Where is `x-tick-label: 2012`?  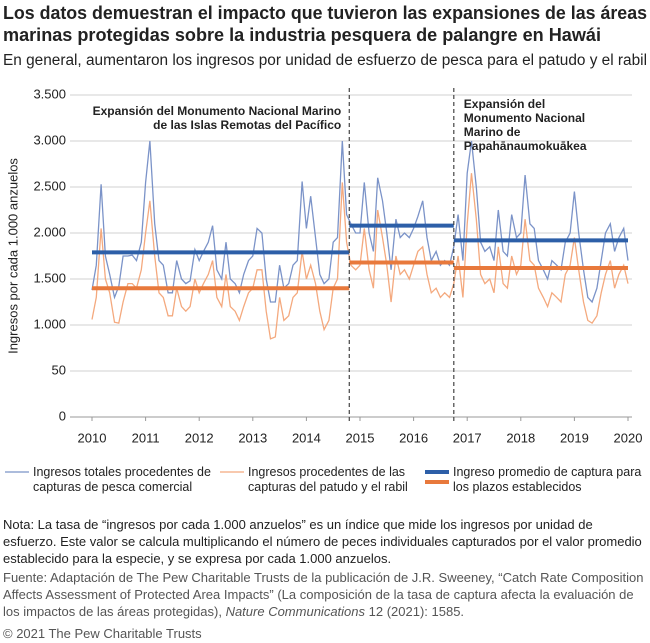 x-tick-label: 2012 is located at coordinates (199, 437).